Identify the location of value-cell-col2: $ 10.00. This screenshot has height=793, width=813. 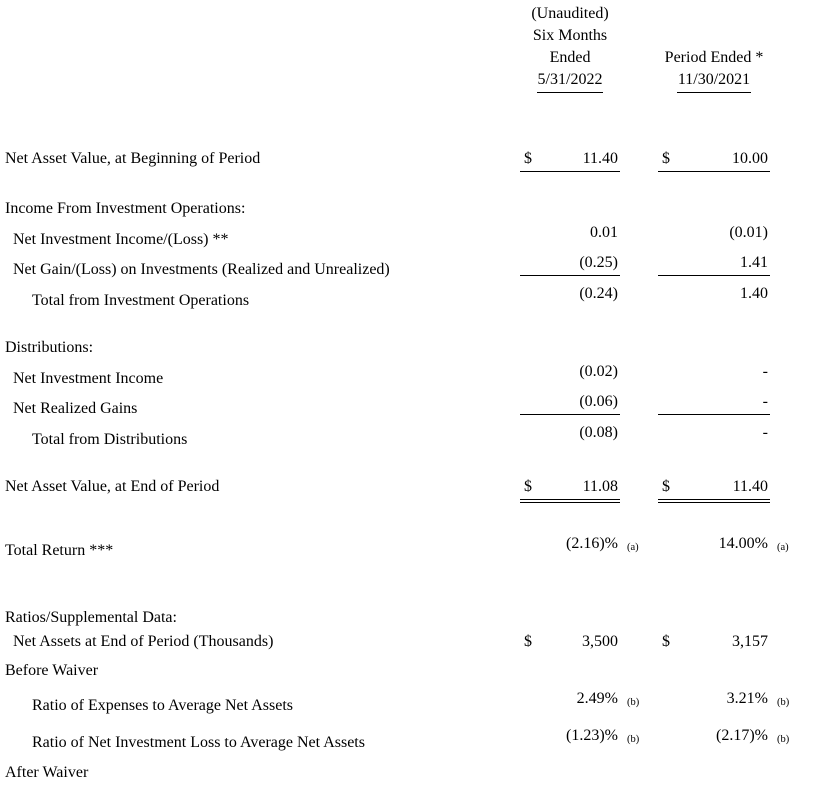
(714, 159).